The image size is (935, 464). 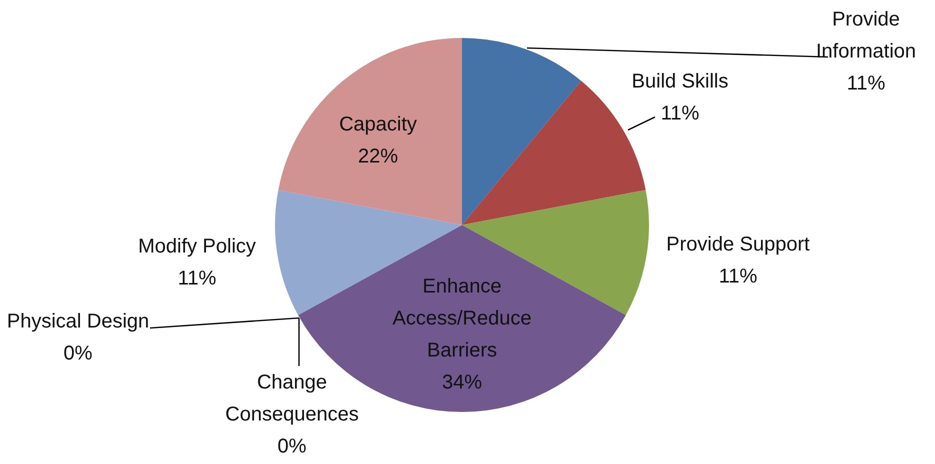 I want to click on category-label: Physical Design, so click(x=78, y=321).